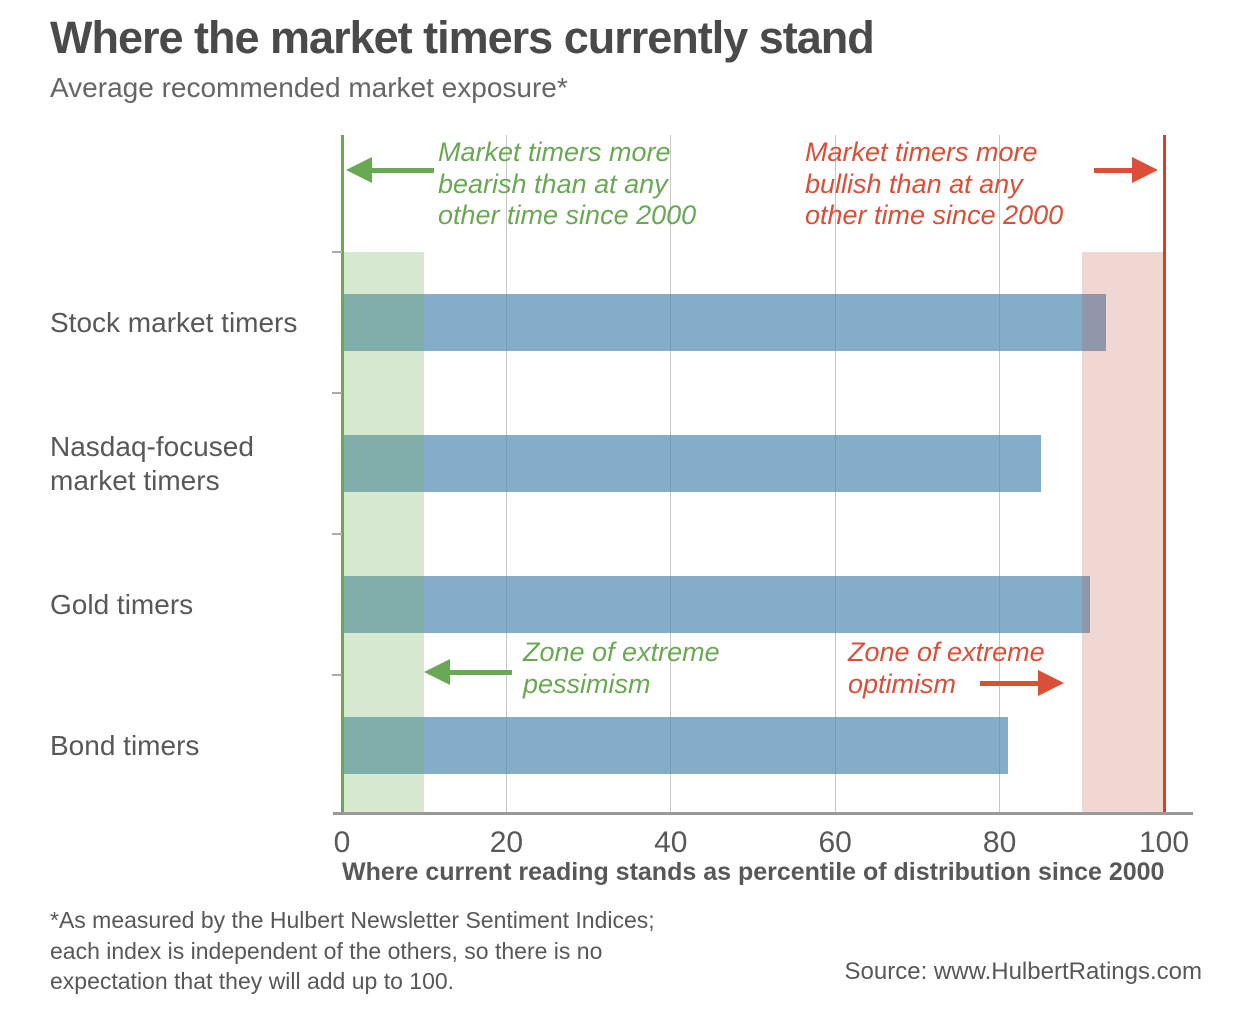 This screenshot has width=1248, height=1016. Describe the element at coordinates (691, 463) in the screenshot. I see `bar-nasdaq-focused-market-timers` at that location.